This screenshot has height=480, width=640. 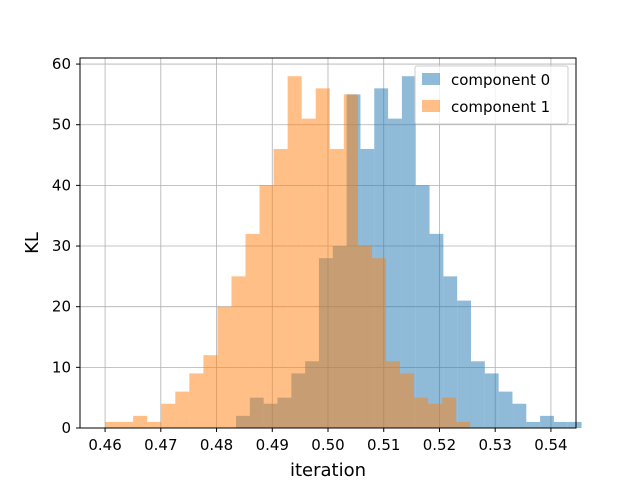 I want to click on x-tick-label: 0.51, so click(x=383, y=445).